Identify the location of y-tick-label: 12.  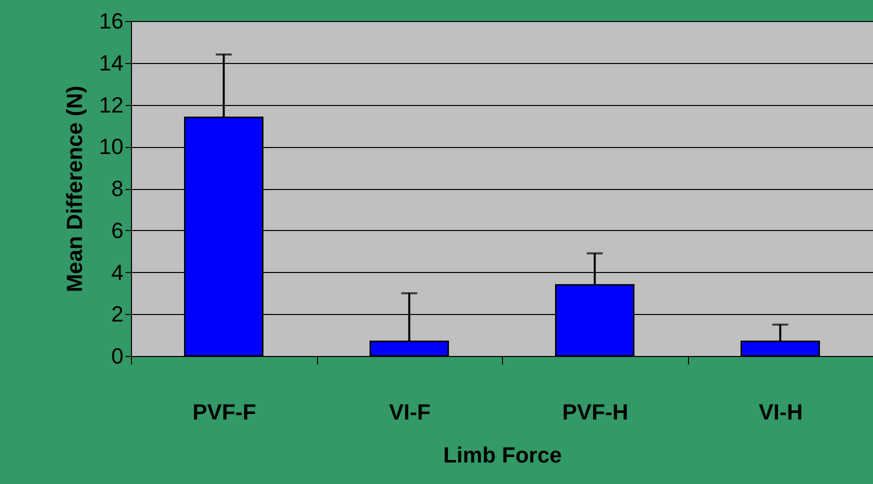
(111, 105).